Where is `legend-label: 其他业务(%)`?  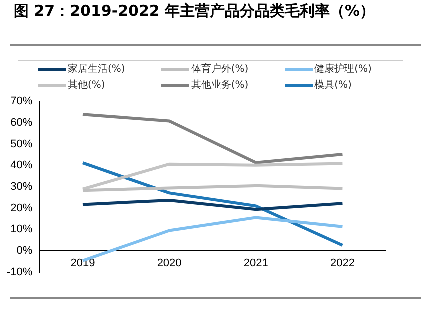
legend-label: 其他业务(%) is located at coordinates (220, 85).